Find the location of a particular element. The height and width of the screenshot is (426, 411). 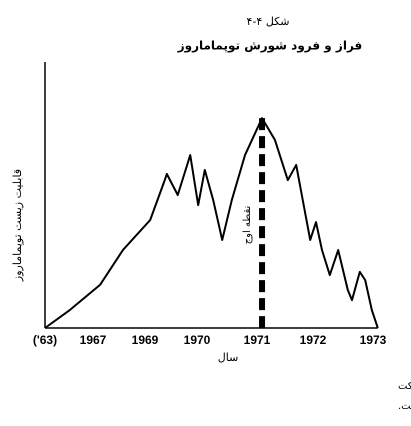

x-tick-label: 1972 is located at coordinates (313, 340).